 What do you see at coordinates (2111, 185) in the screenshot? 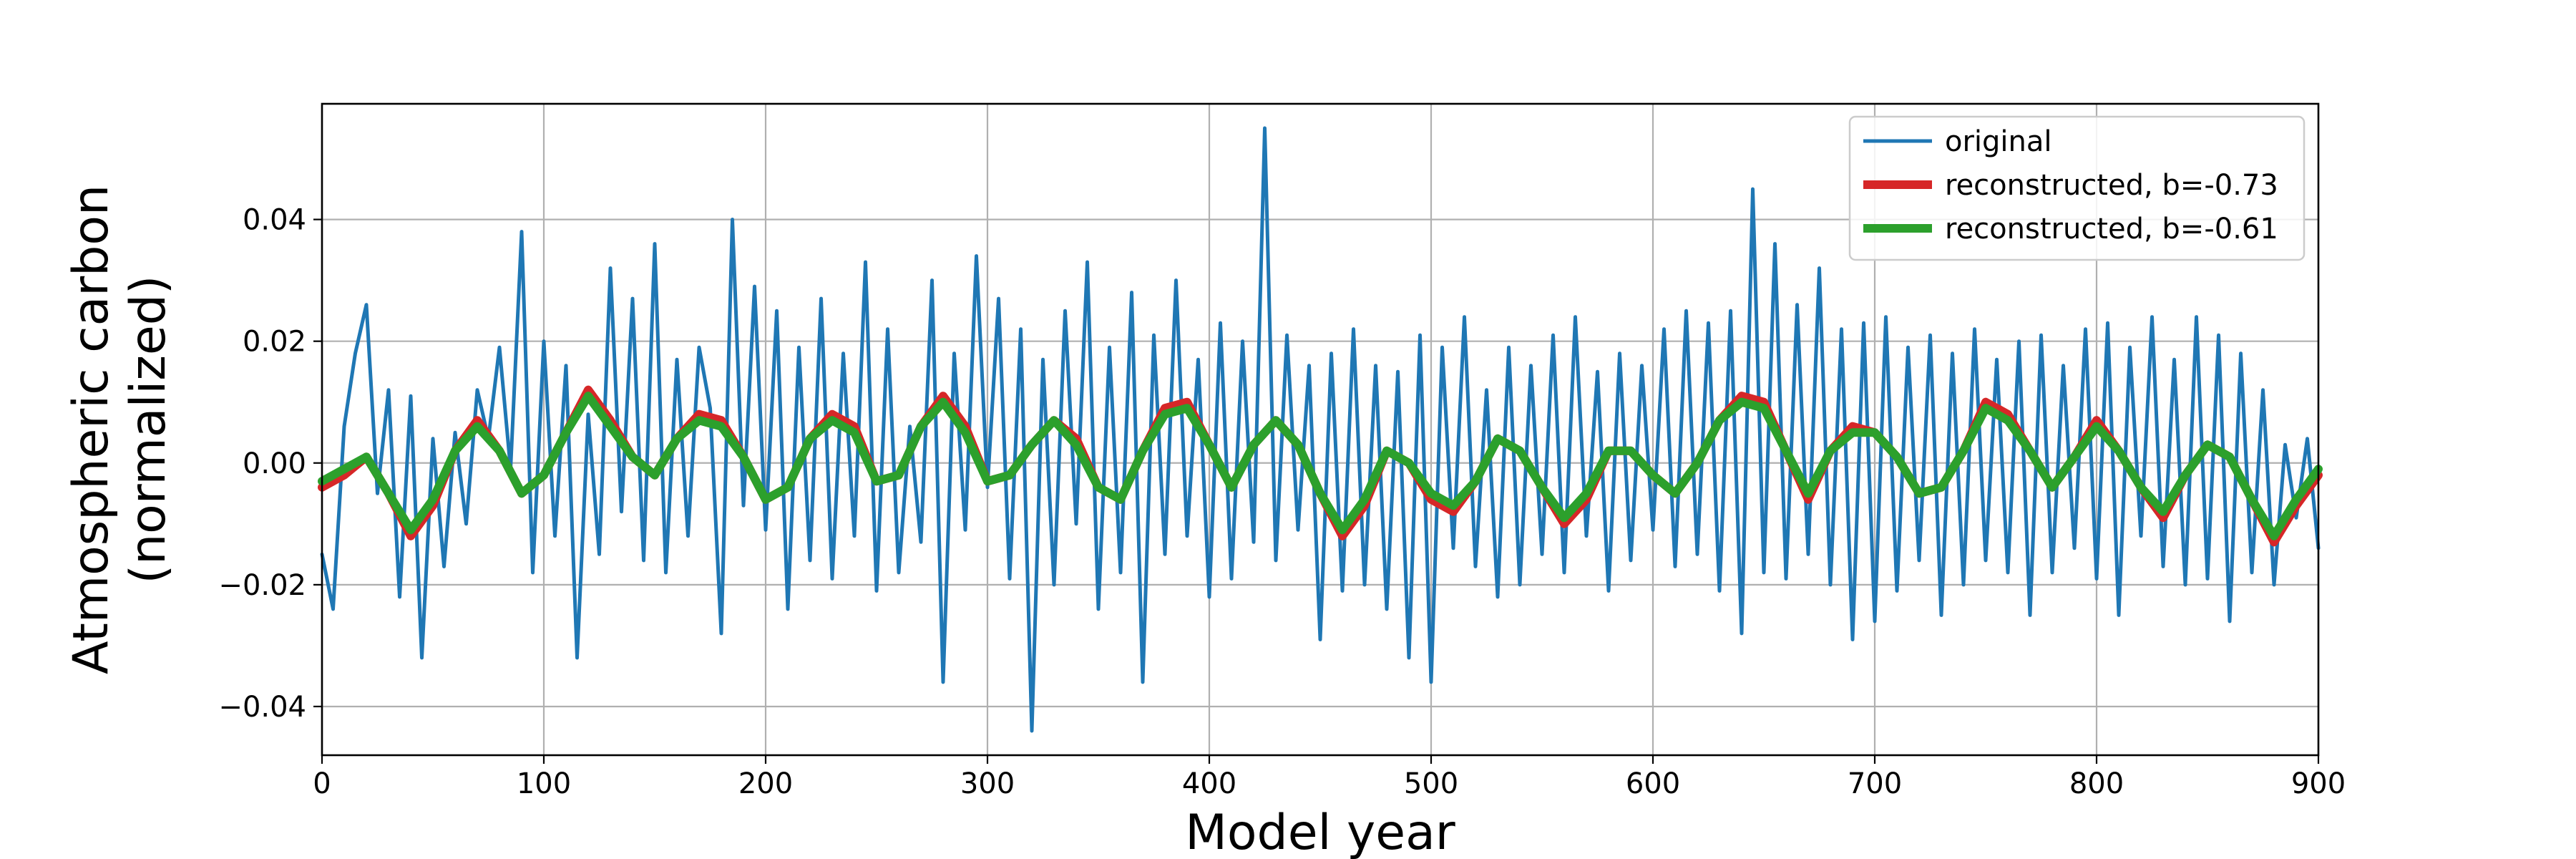
I see `legend-label-reconstructed-b073: reconstructed, b=-0.73` at bounding box center [2111, 185].